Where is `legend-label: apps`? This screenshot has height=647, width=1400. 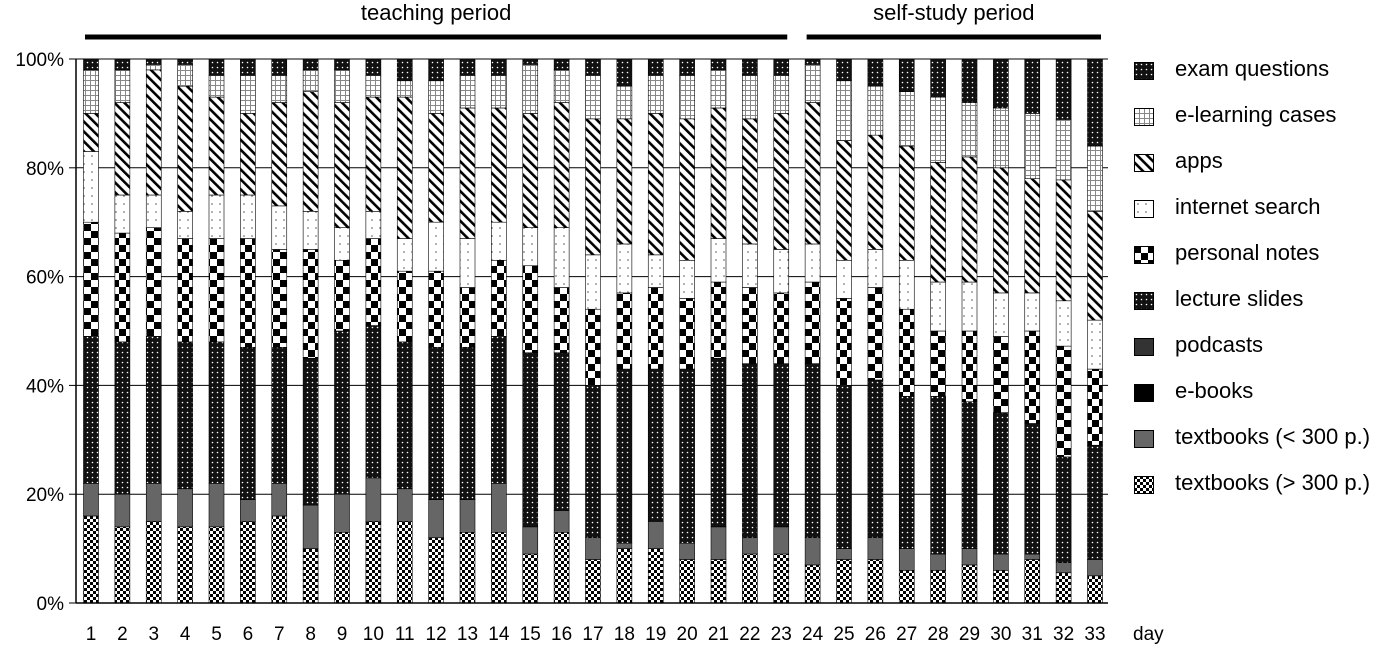
legend-label: apps is located at coordinates (1199, 160).